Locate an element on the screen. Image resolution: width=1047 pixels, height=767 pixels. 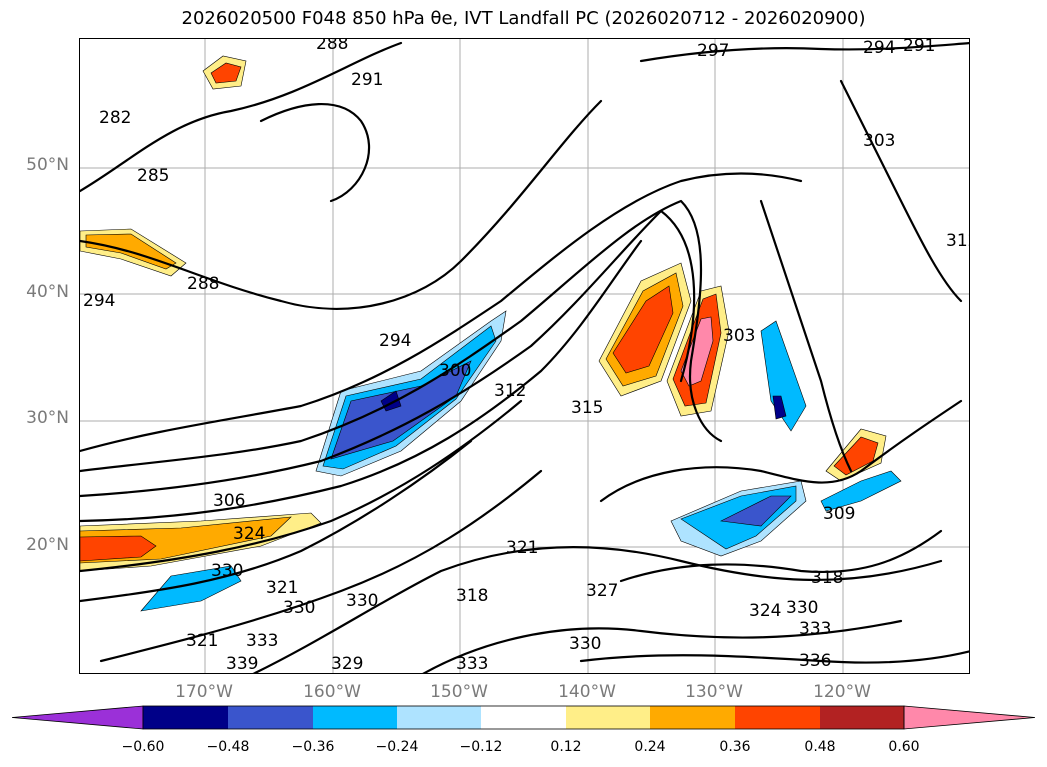
contour-label: 297 is located at coordinates (713, 51).